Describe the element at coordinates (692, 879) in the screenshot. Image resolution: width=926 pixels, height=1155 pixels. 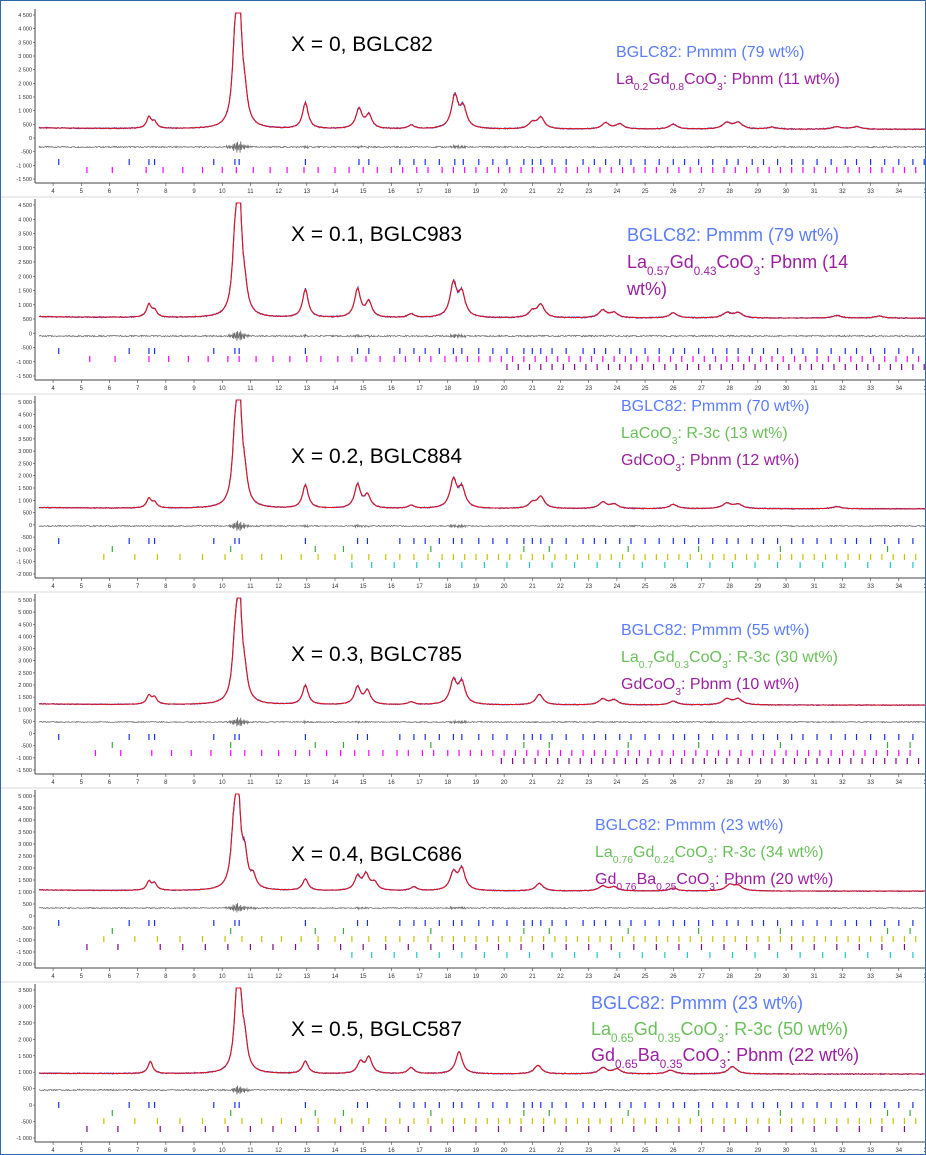
I see `phase-label-text: CoO` at that location.